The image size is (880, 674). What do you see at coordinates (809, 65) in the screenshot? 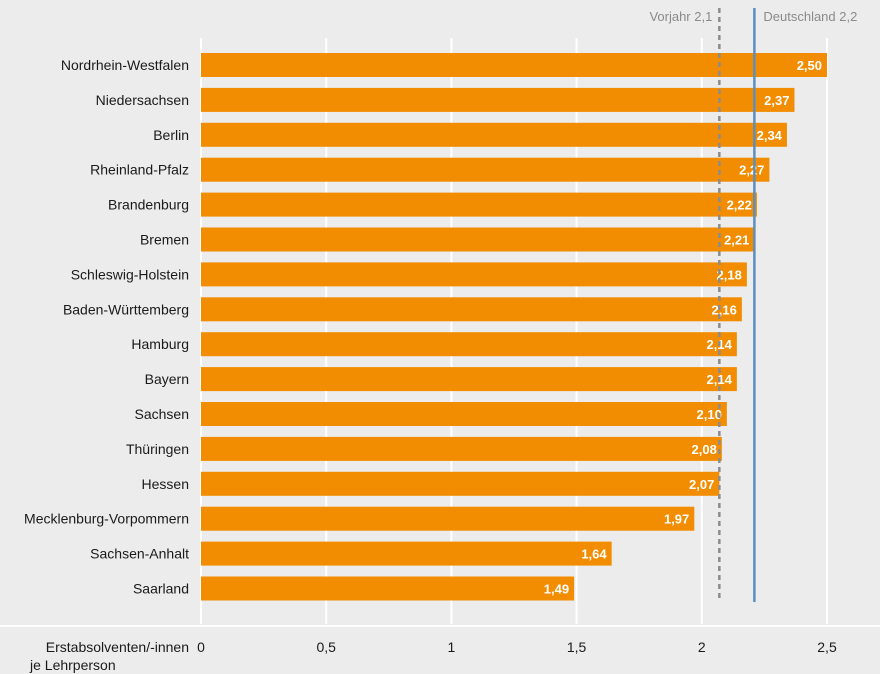
I see `value-label-0: 2,50` at bounding box center [809, 65].